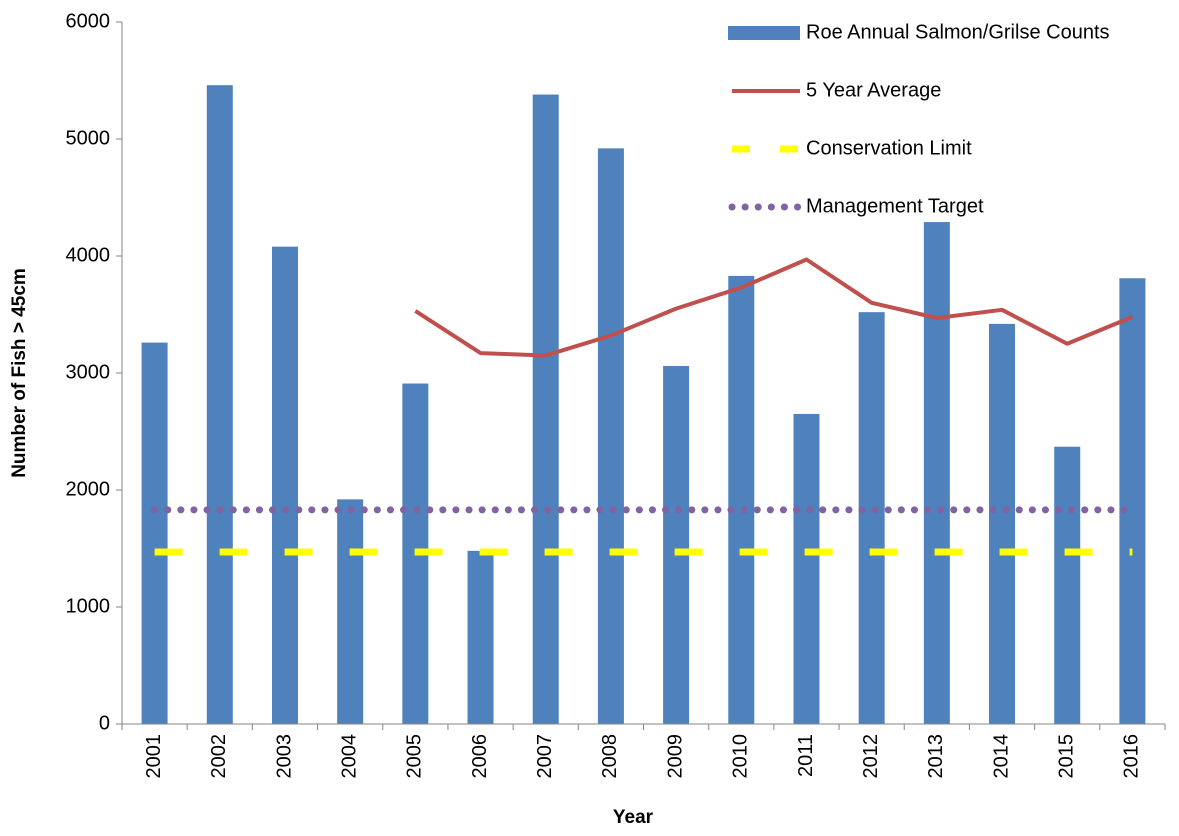 This screenshot has height=836, width=1179. What do you see at coordinates (741, 756) in the screenshot?
I see `x-tick-label: 2010` at bounding box center [741, 756].